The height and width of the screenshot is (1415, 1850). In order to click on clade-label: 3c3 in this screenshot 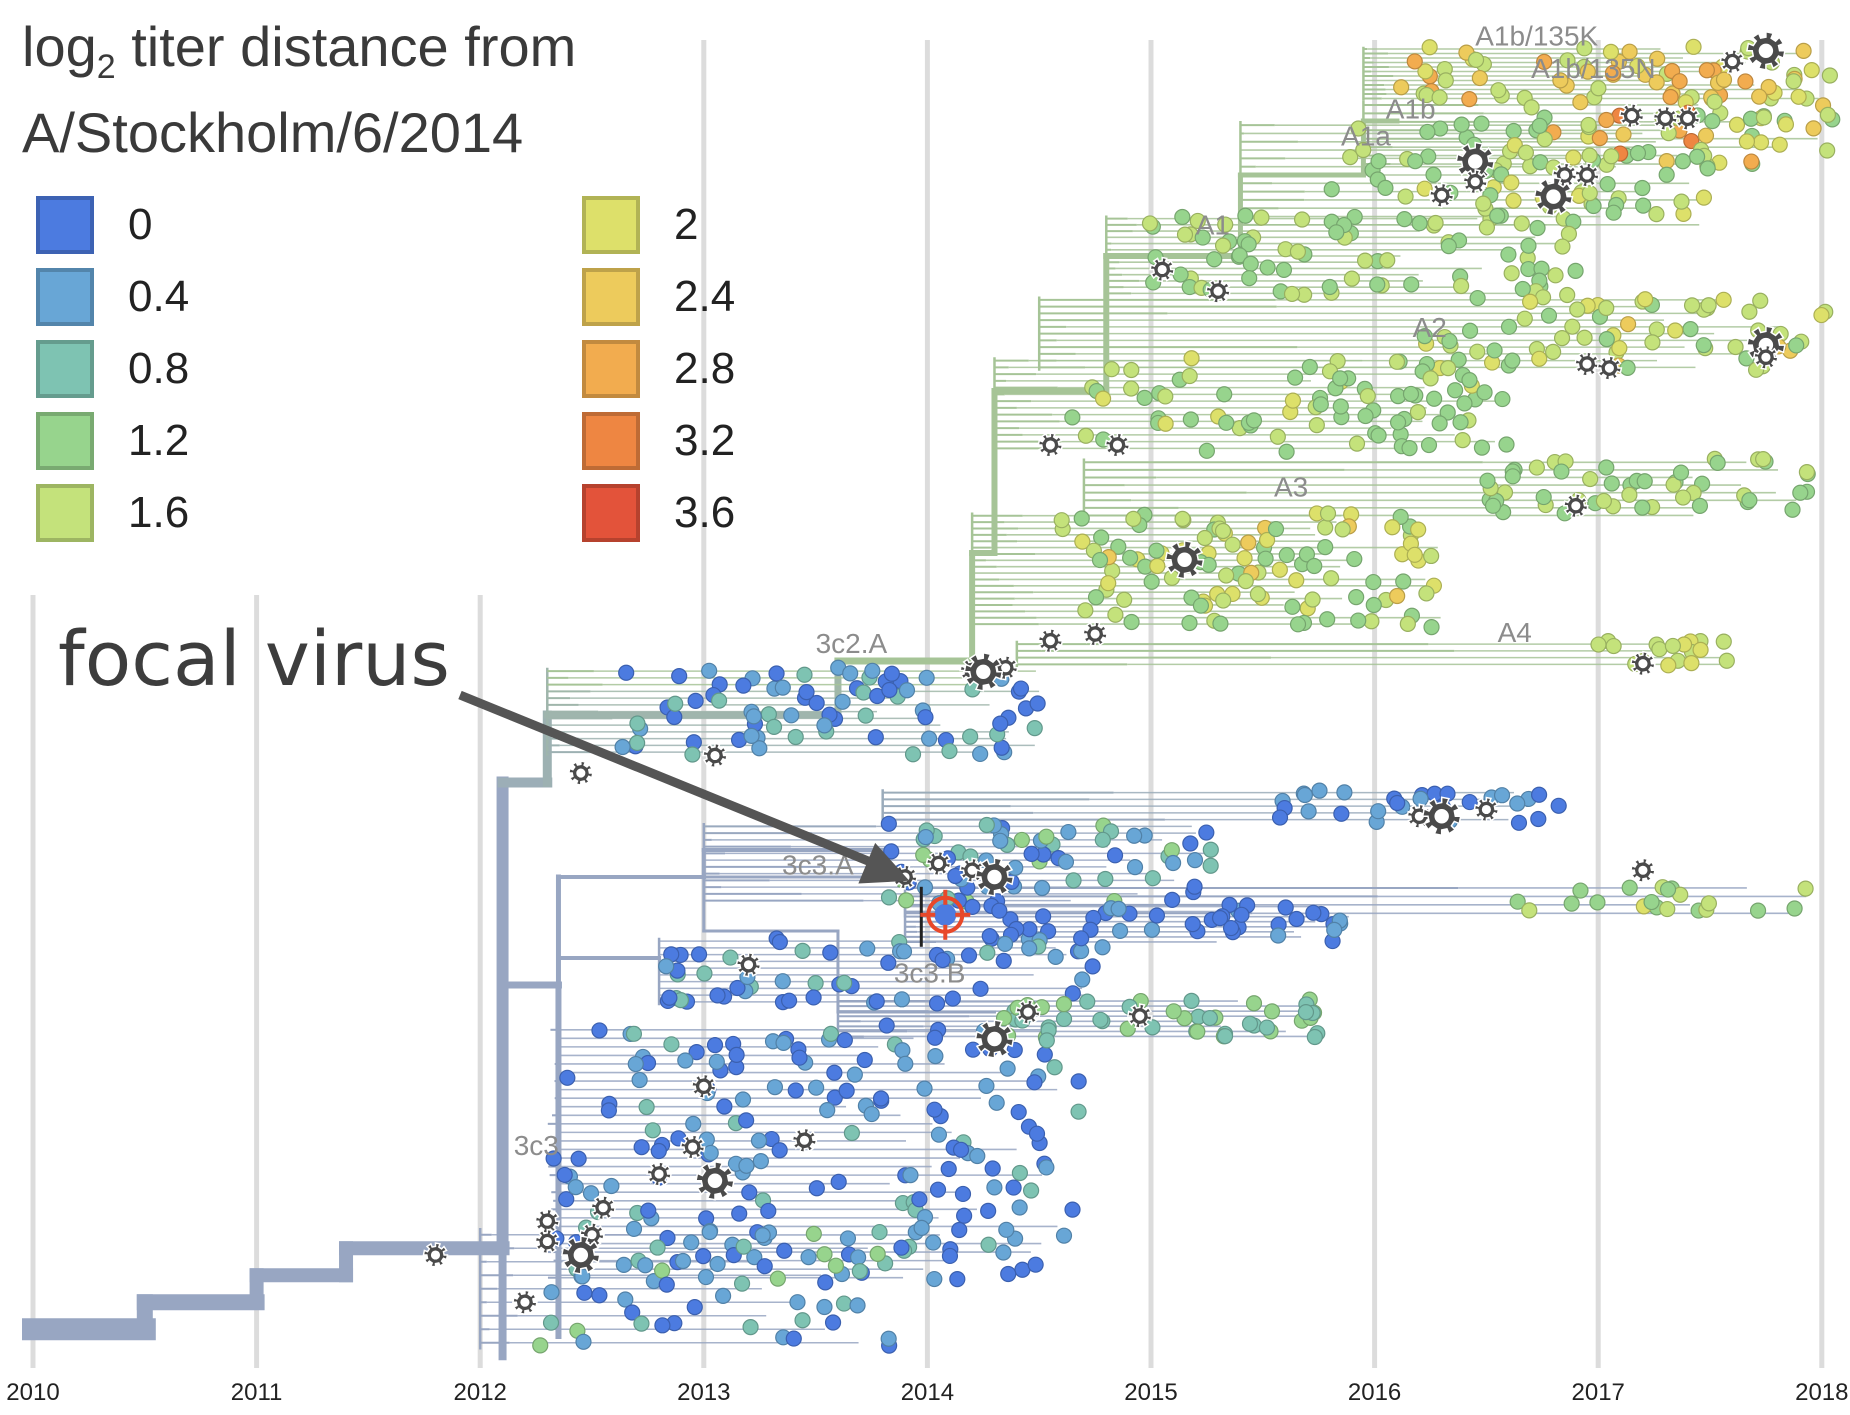, I will do `click(536, 1145)`.